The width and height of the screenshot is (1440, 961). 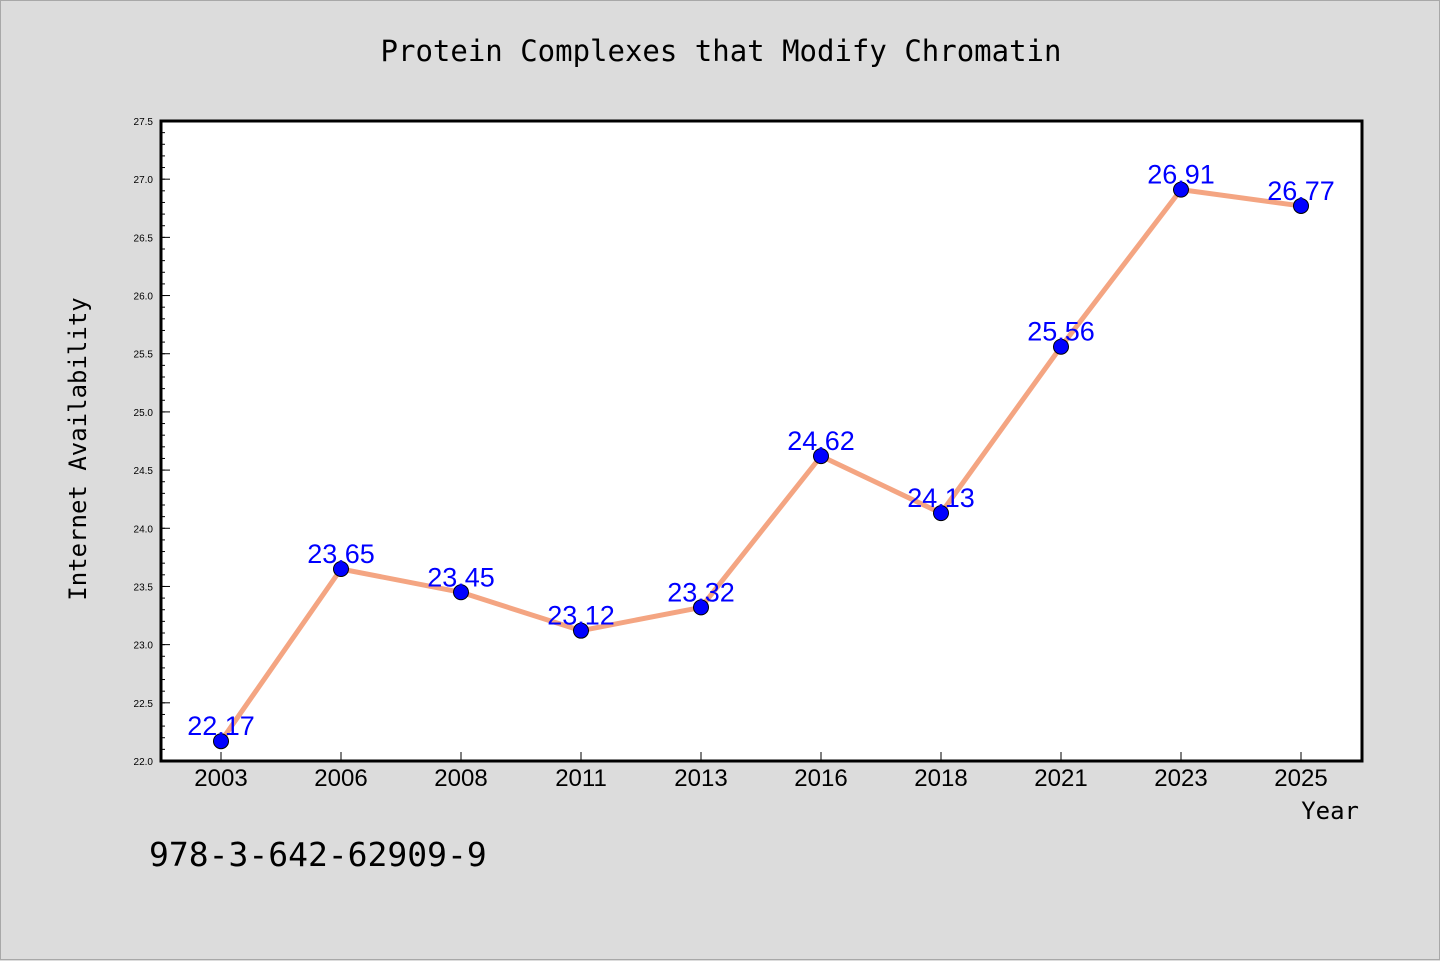 What do you see at coordinates (144, 122) in the screenshot?
I see `y-tick-label: 27.5` at bounding box center [144, 122].